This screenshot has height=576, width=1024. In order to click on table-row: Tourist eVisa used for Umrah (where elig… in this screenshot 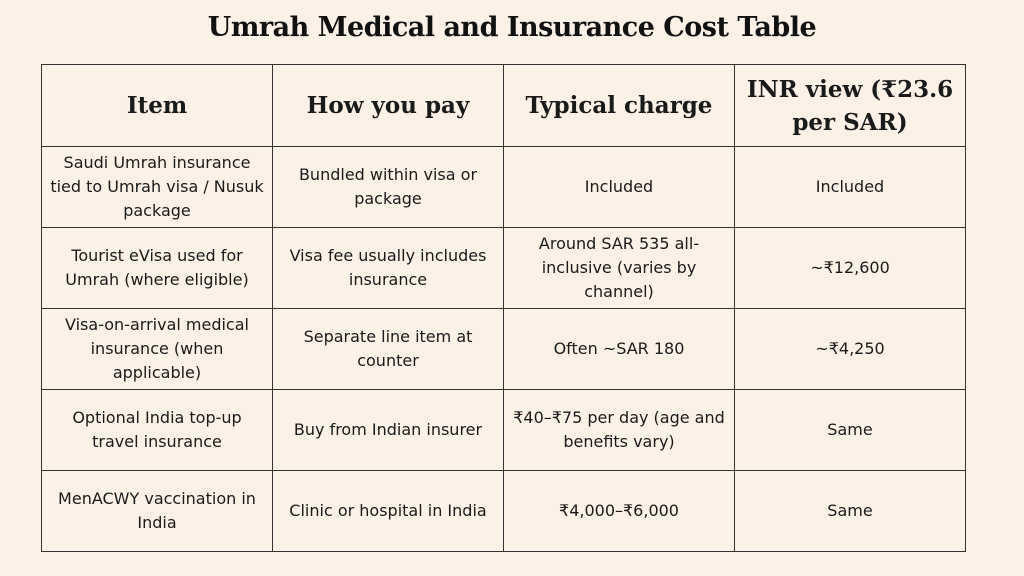, I will do `click(503, 268)`.